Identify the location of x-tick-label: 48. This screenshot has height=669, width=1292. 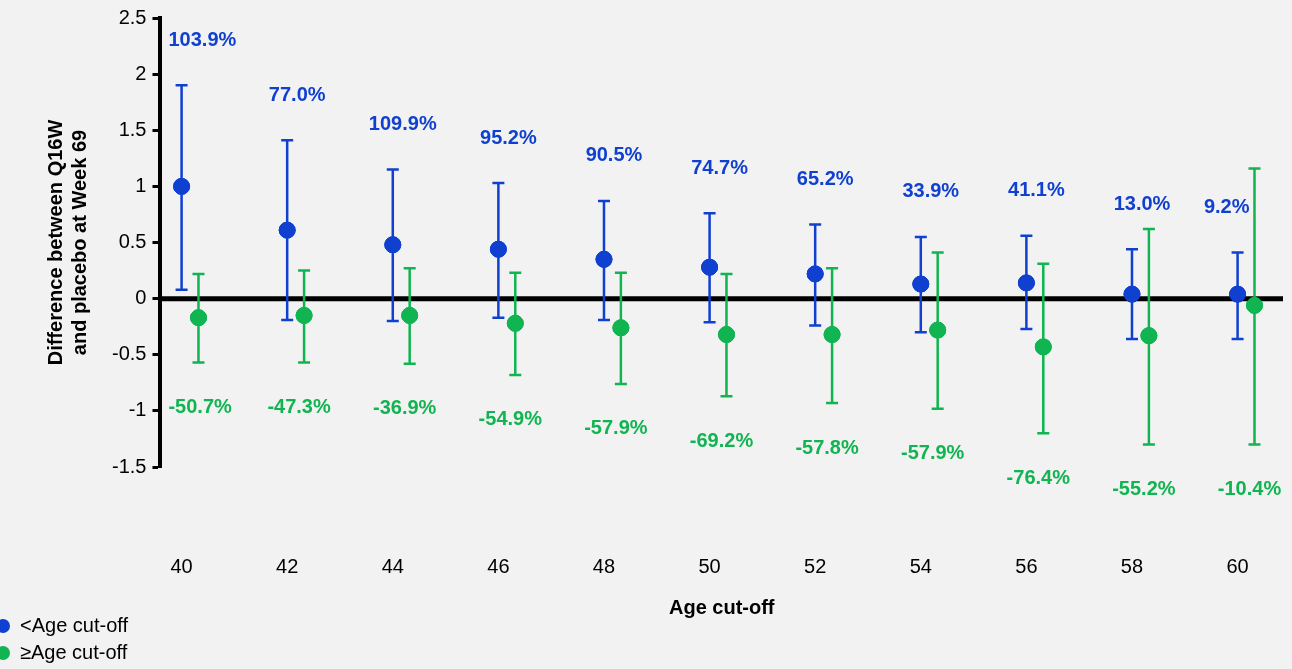
(604, 565).